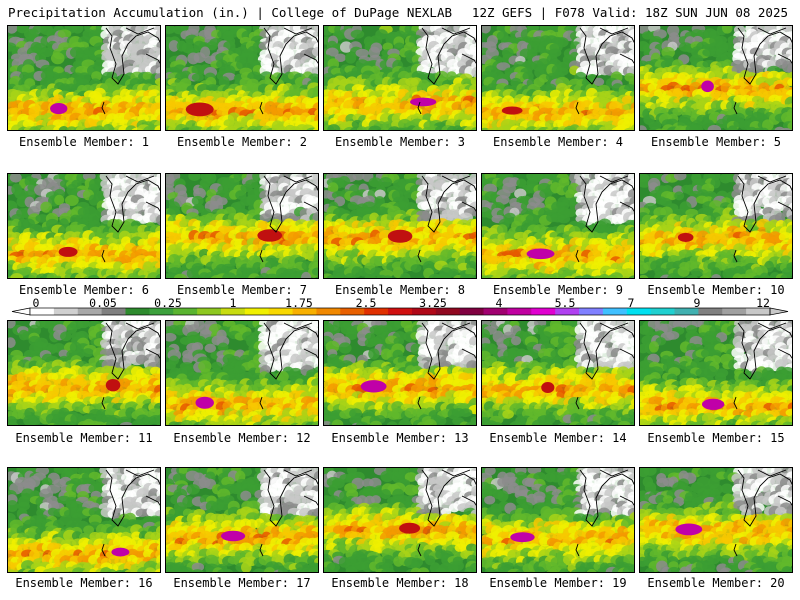 This screenshot has height=600, width=800. Describe the element at coordinates (299, 303) in the screenshot. I see `colorbar-tick-label: 1.75` at that location.